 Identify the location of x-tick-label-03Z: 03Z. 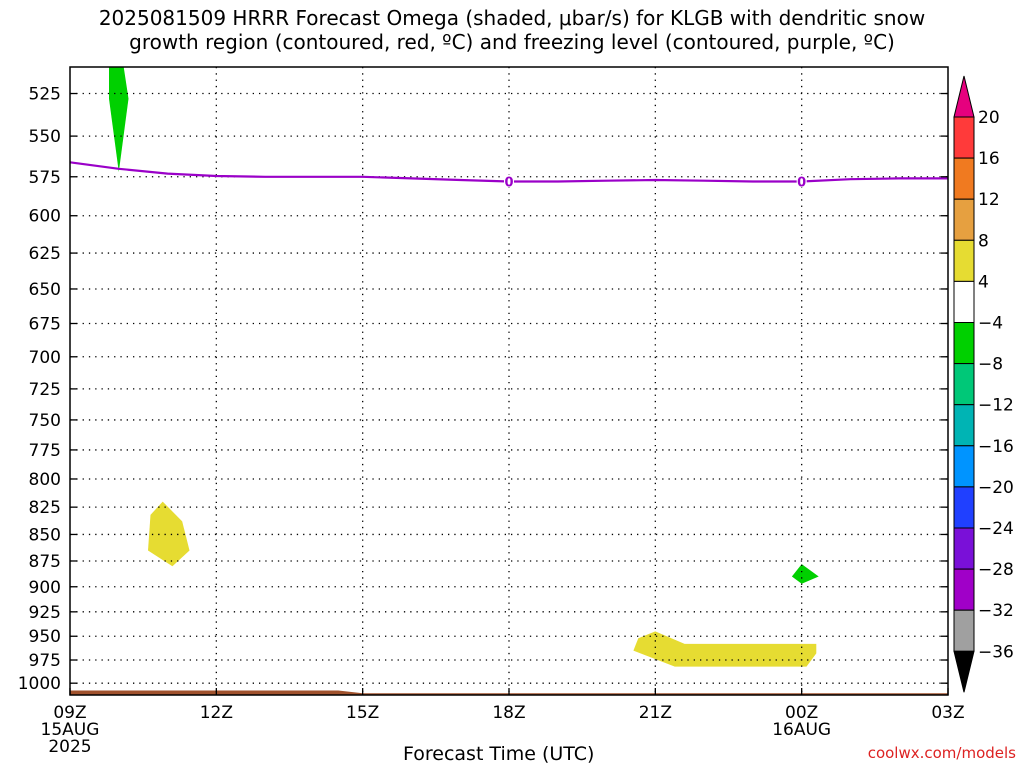
(947, 713).